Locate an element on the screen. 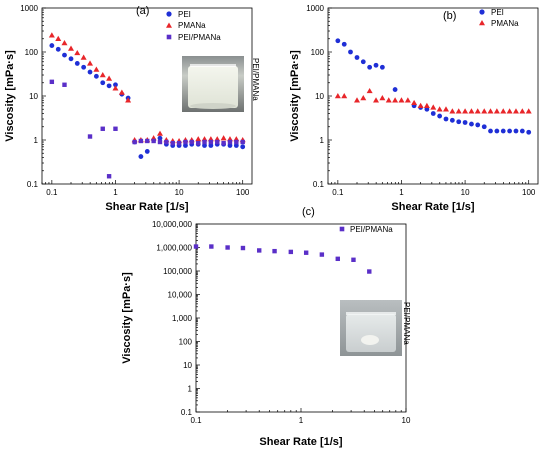 The image size is (550, 452). panel-label-a: (a) is located at coordinates (142, 11).